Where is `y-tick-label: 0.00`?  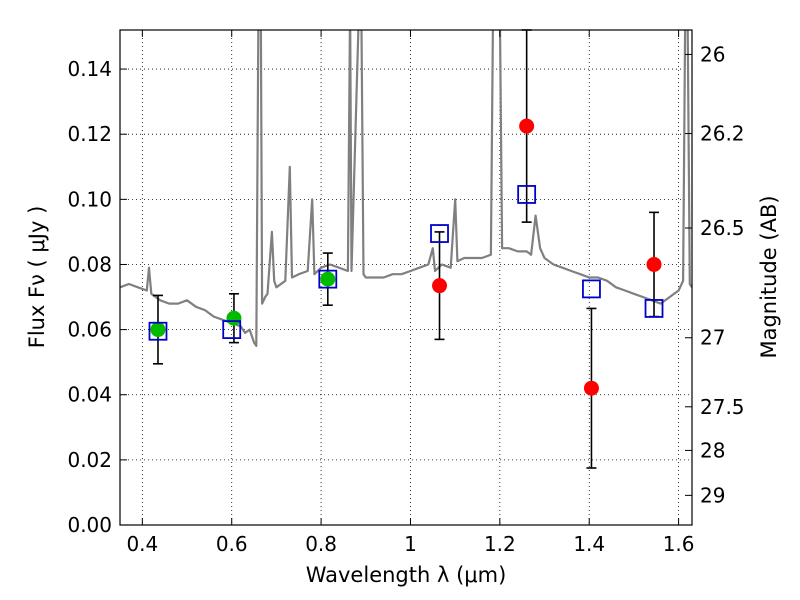
y-tick-label: 0.00 is located at coordinates (89, 525).